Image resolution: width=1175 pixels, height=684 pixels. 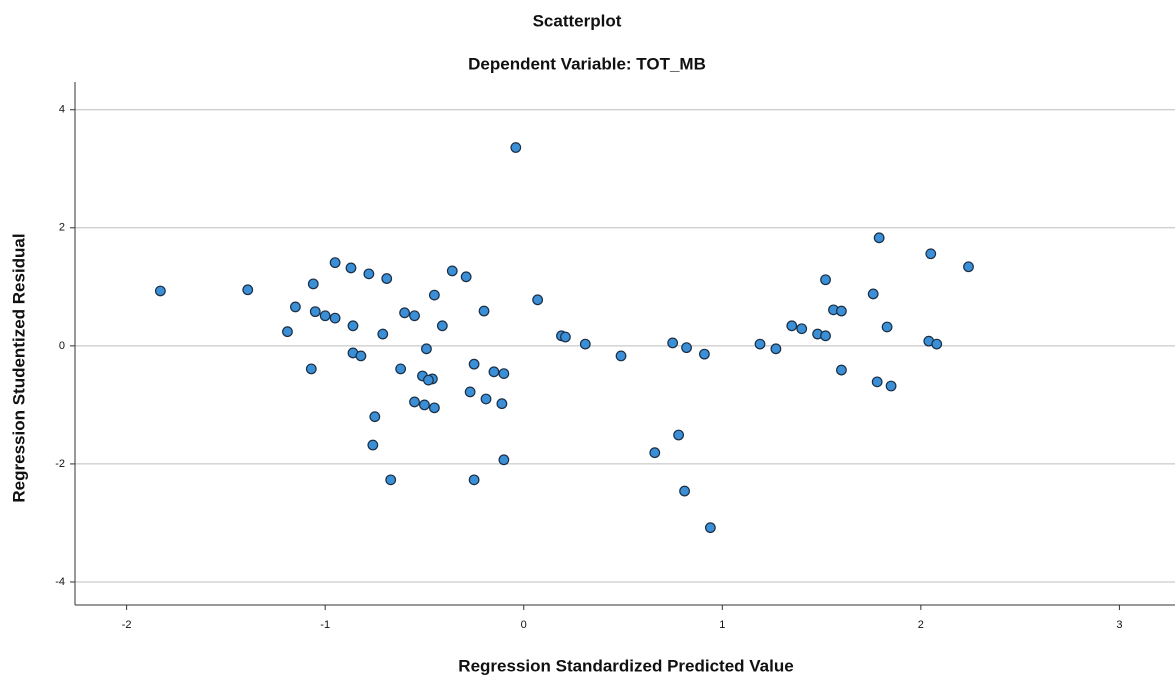 What do you see at coordinates (62, 110) in the screenshot?
I see `y-tick-label: 4` at bounding box center [62, 110].